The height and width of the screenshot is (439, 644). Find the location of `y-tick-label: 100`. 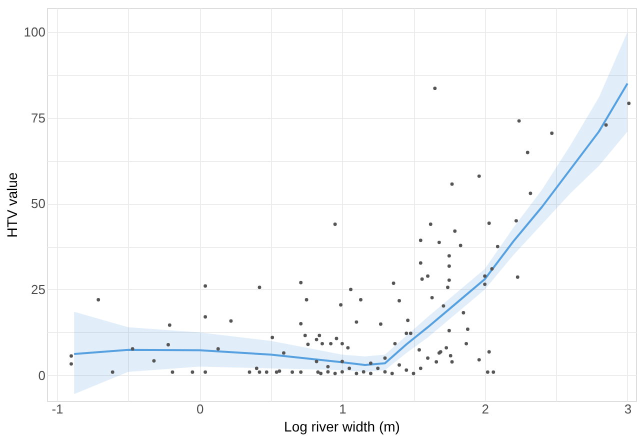

y-tick-label: 100 is located at coordinates (35, 32).